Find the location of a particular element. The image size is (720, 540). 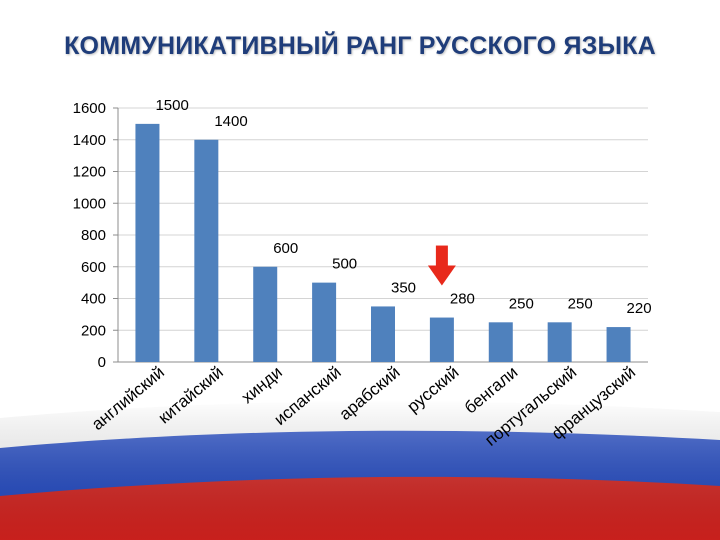

y-tick-label: 0 is located at coordinates (102, 362).